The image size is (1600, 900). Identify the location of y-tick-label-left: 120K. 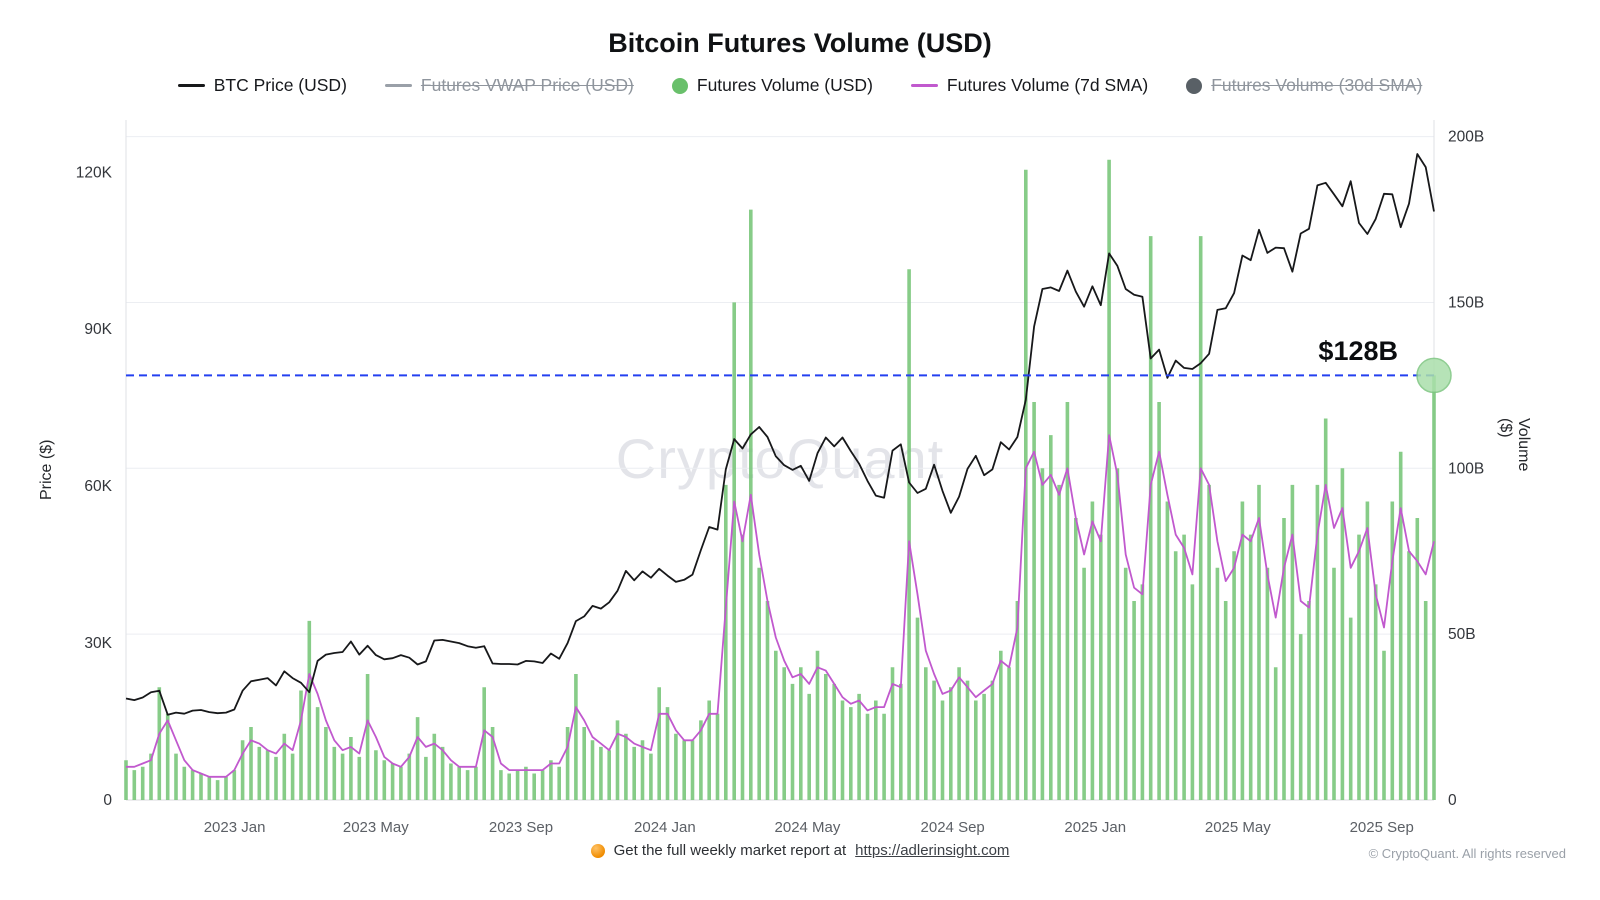
(94, 172).